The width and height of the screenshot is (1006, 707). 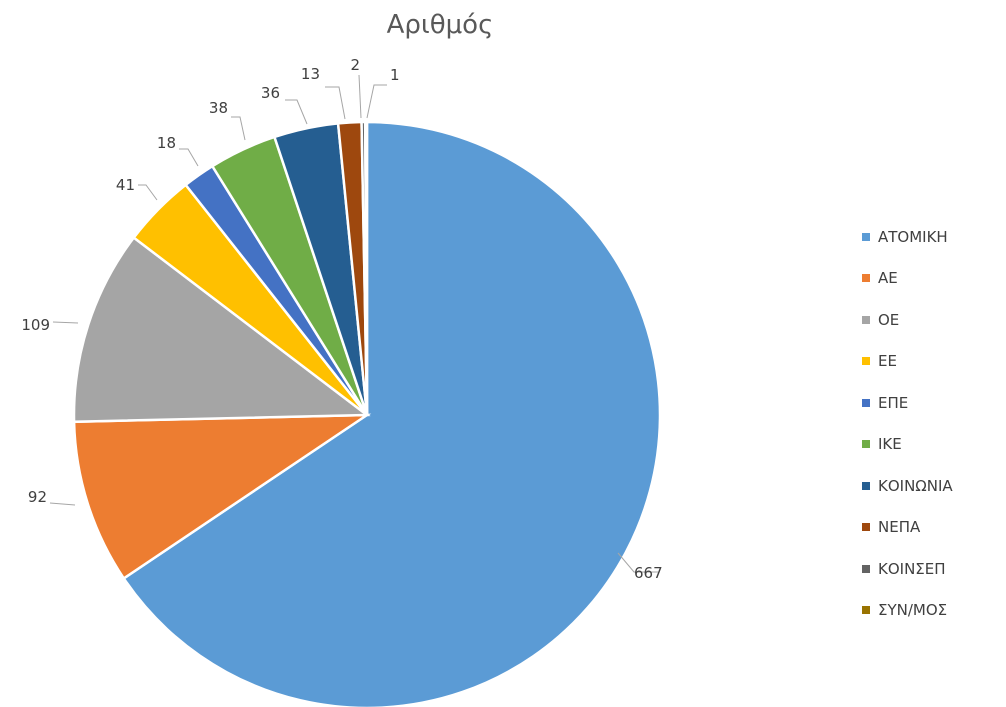 I want to click on legend-label: ΚΟΙΝΣΕΠ, so click(x=912, y=568).